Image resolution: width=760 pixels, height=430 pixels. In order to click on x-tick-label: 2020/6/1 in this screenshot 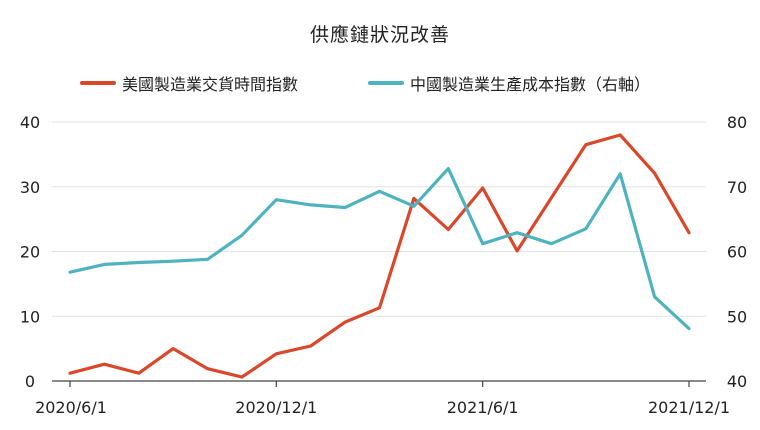, I will do `click(71, 407)`.